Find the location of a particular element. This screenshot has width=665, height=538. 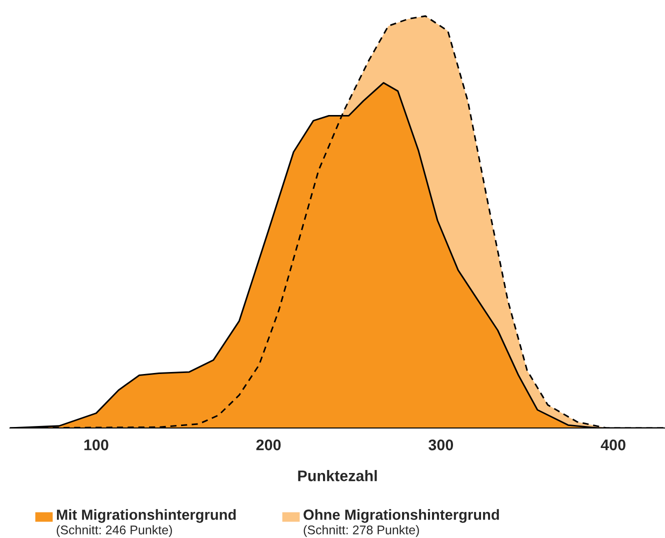

x-tick-label: 300 is located at coordinates (441, 445).